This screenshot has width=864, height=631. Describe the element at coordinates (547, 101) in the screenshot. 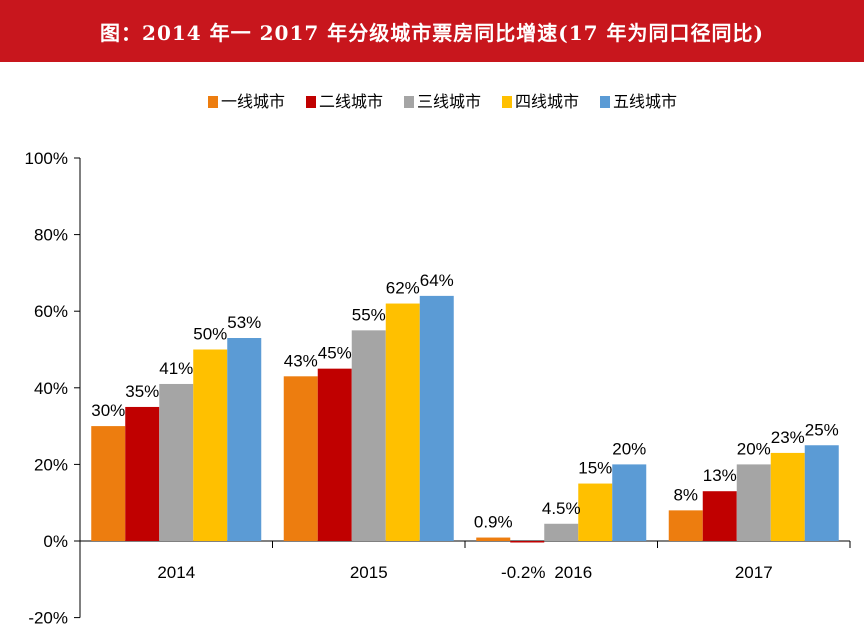

I see `legend-label-4: 四线城市` at that location.